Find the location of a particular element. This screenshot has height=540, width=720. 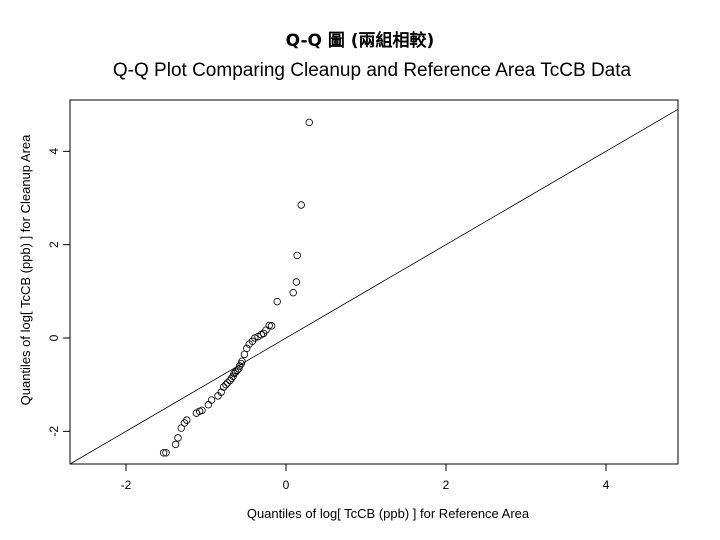

y-tick-label: 2 is located at coordinates (54, 244).